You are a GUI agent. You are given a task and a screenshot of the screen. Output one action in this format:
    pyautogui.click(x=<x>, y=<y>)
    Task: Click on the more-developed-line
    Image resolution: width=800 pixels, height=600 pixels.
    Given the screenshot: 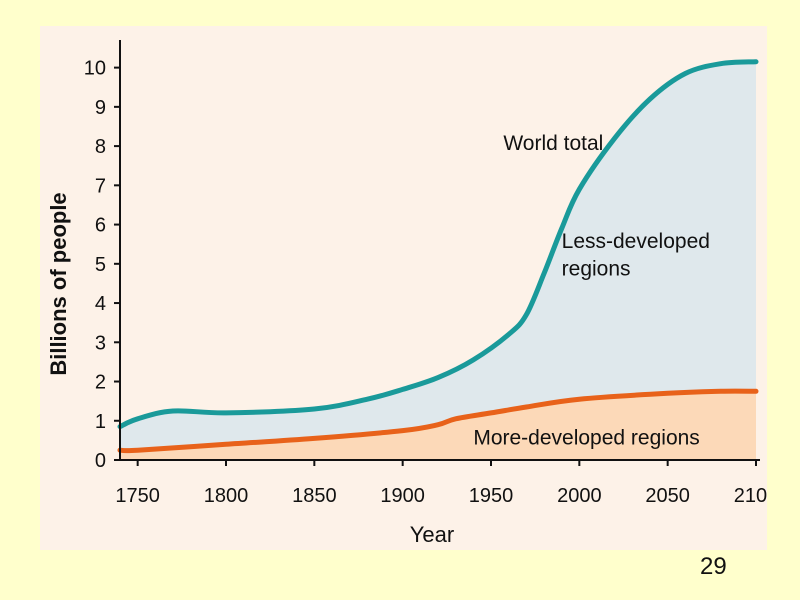 What is the action you would take?
    pyautogui.click(x=438, y=421)
    